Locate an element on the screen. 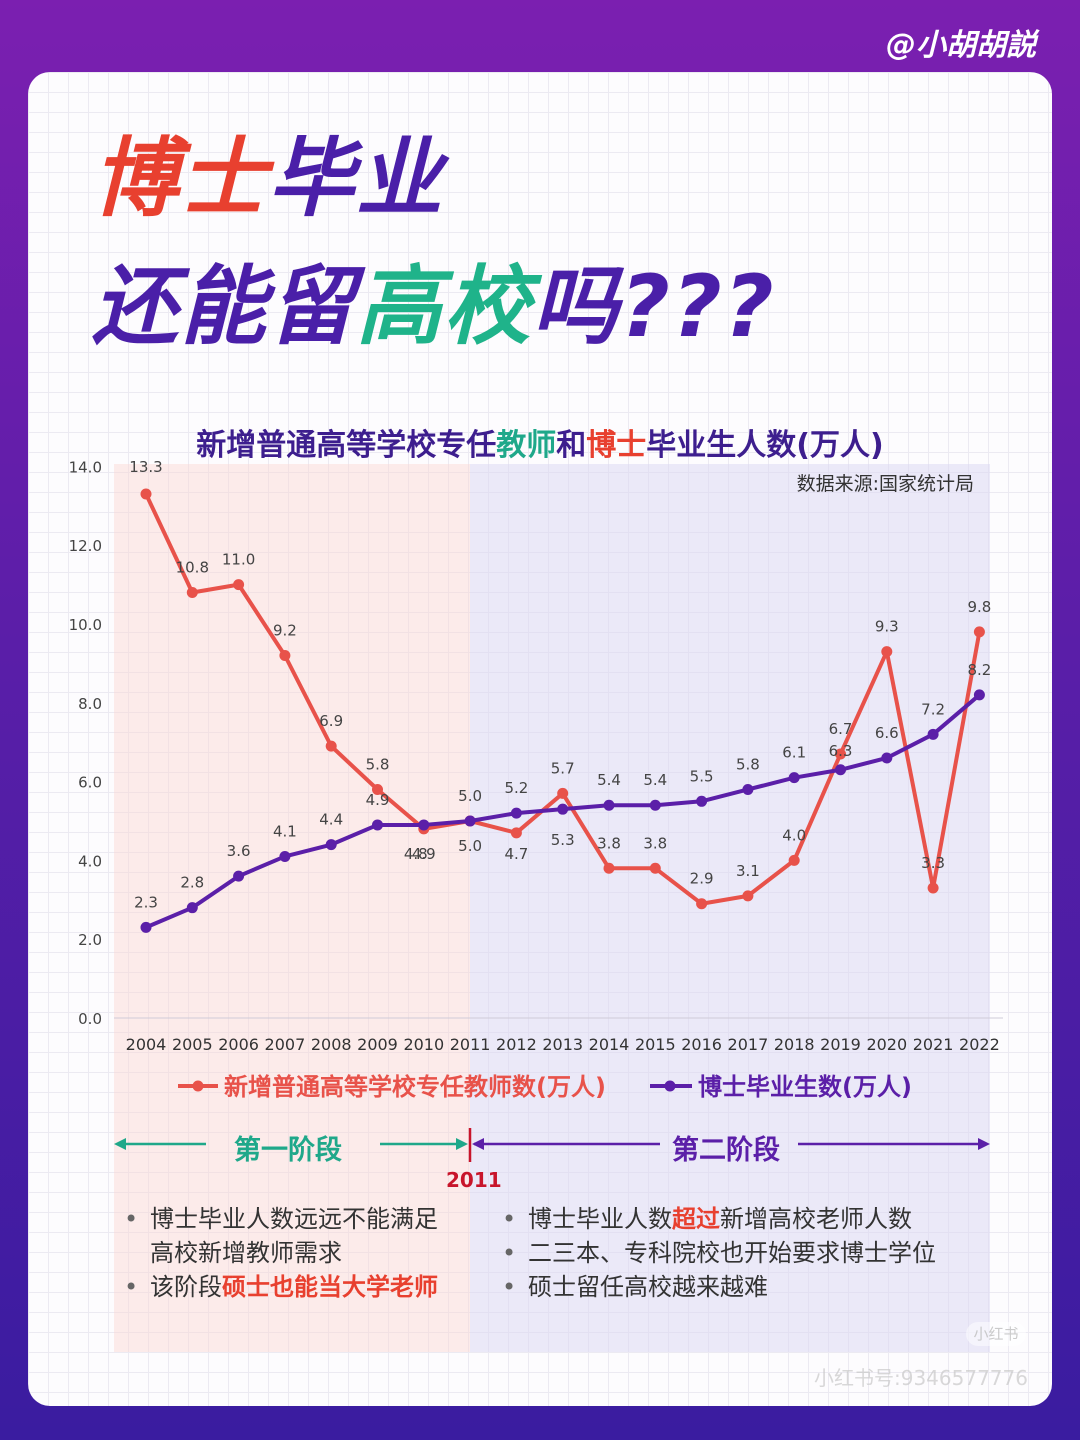 This screenshot has height=1440, width=1080. teacher-data-label: 6.9 is located at coordinates (331, 721).